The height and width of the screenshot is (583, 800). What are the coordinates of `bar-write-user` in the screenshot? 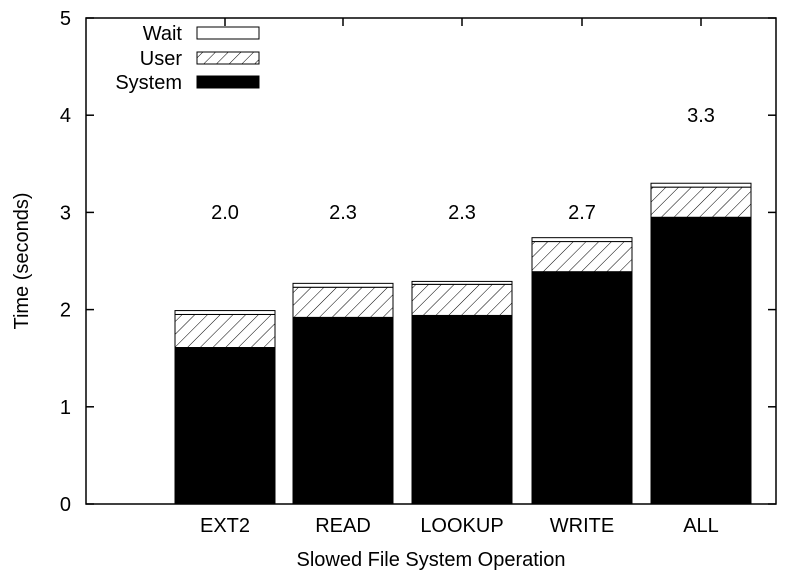 It's located at (582, 257).